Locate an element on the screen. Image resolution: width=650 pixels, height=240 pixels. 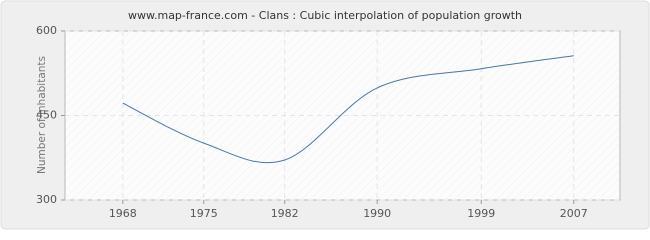
y-axis-label: Number of inhabitants is located at coordinates (42, 115).